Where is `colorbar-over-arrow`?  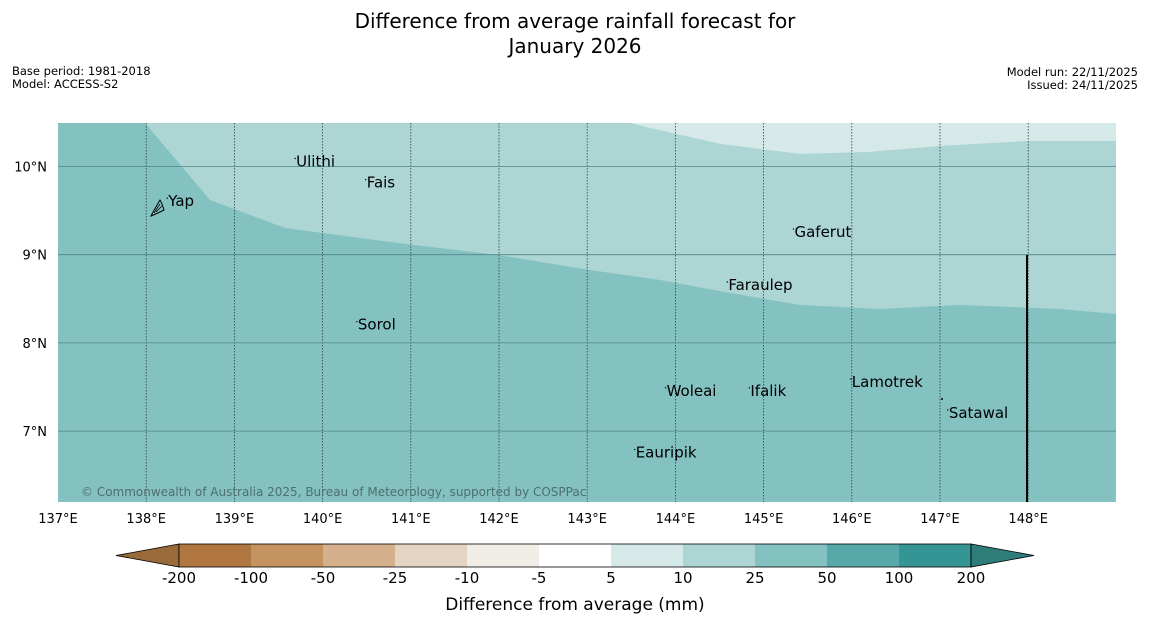 colorbar-over-arrow is located at coordinates (1002, 555).